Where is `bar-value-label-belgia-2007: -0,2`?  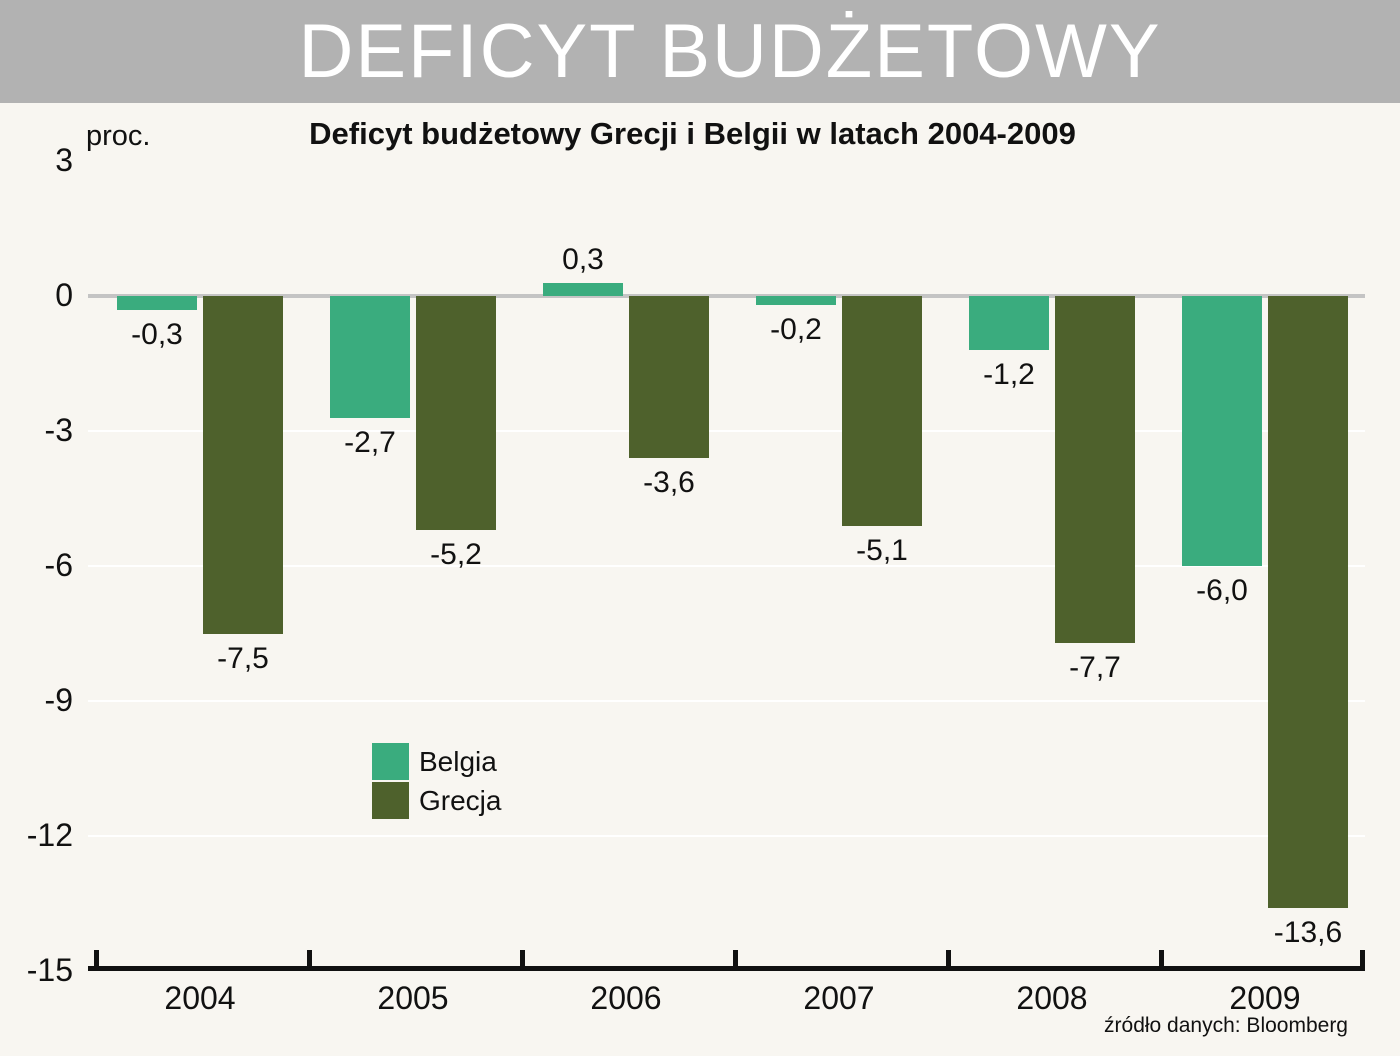 bar-value-label-belgia-2007: -0,2 is located at coordinates (796, 329).